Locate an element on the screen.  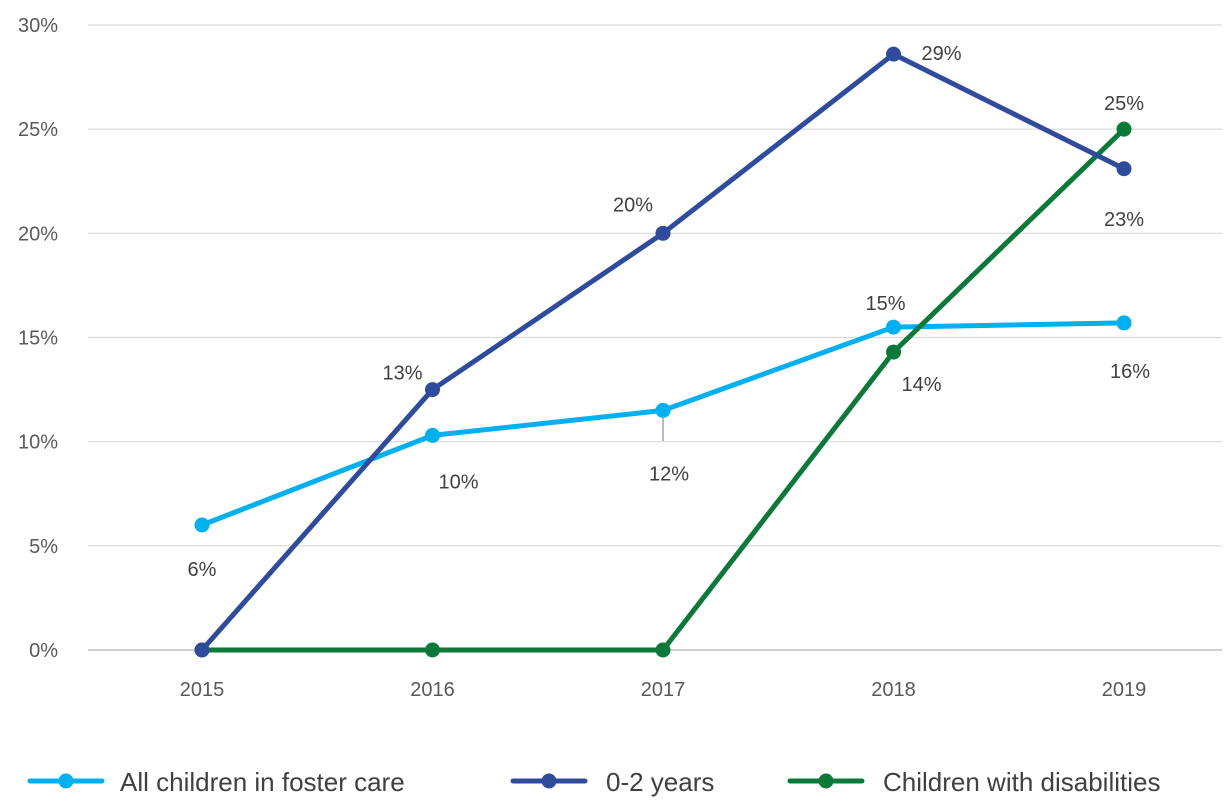
x-tick-label: 2016 is located at coordinates (432, 690).